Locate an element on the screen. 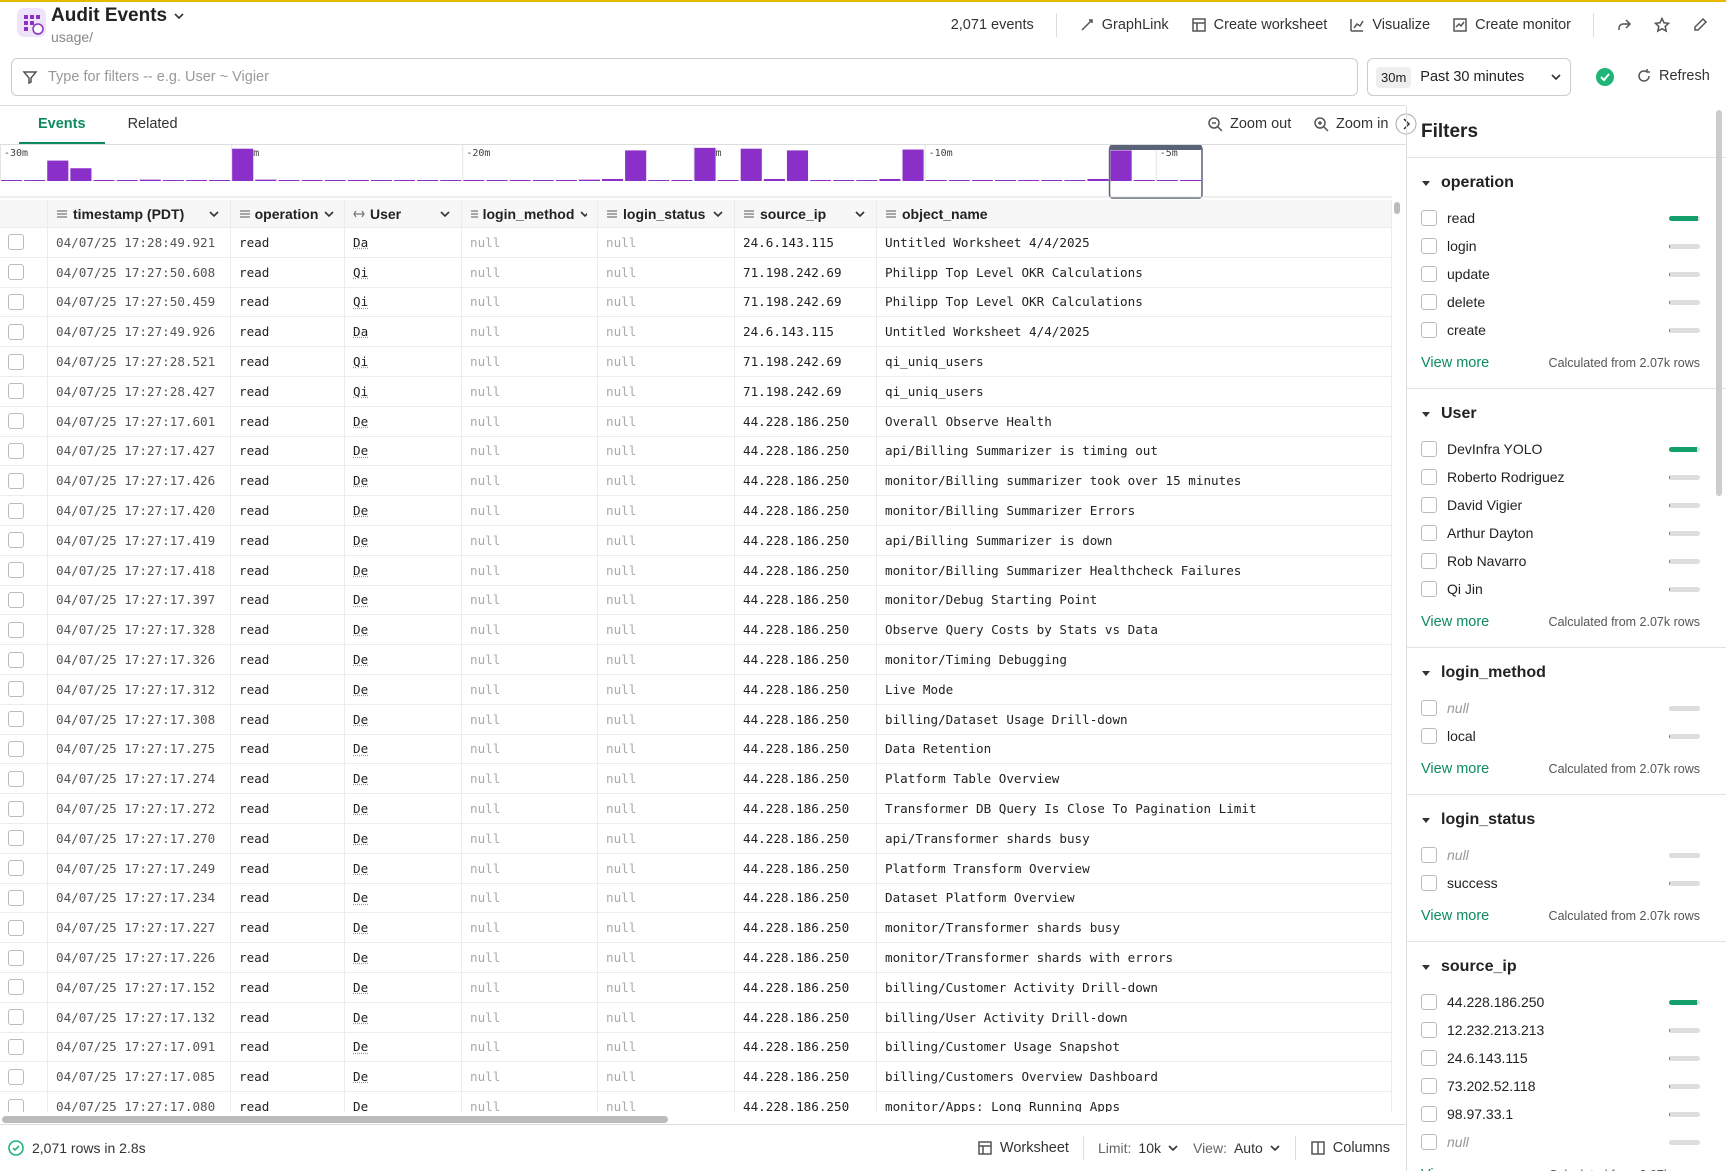  facet-item: 98.97.33.1 is located at coordinates (1560, 1114).